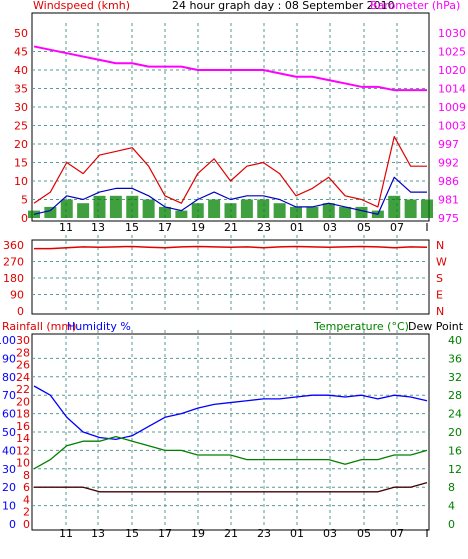 The height and width of the screenshot is (559, 468). I want to click on y-right-tick-label: 975, so click(448, 218).